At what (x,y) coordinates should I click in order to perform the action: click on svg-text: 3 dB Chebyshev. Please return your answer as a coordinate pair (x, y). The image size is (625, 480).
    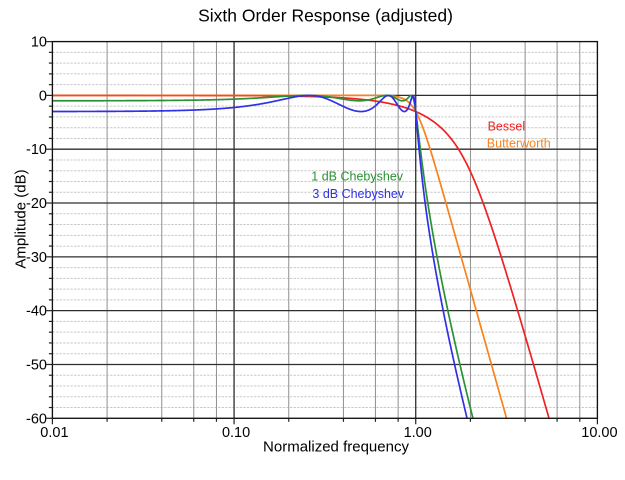
    Looking at the image, I should click on (358, 194).